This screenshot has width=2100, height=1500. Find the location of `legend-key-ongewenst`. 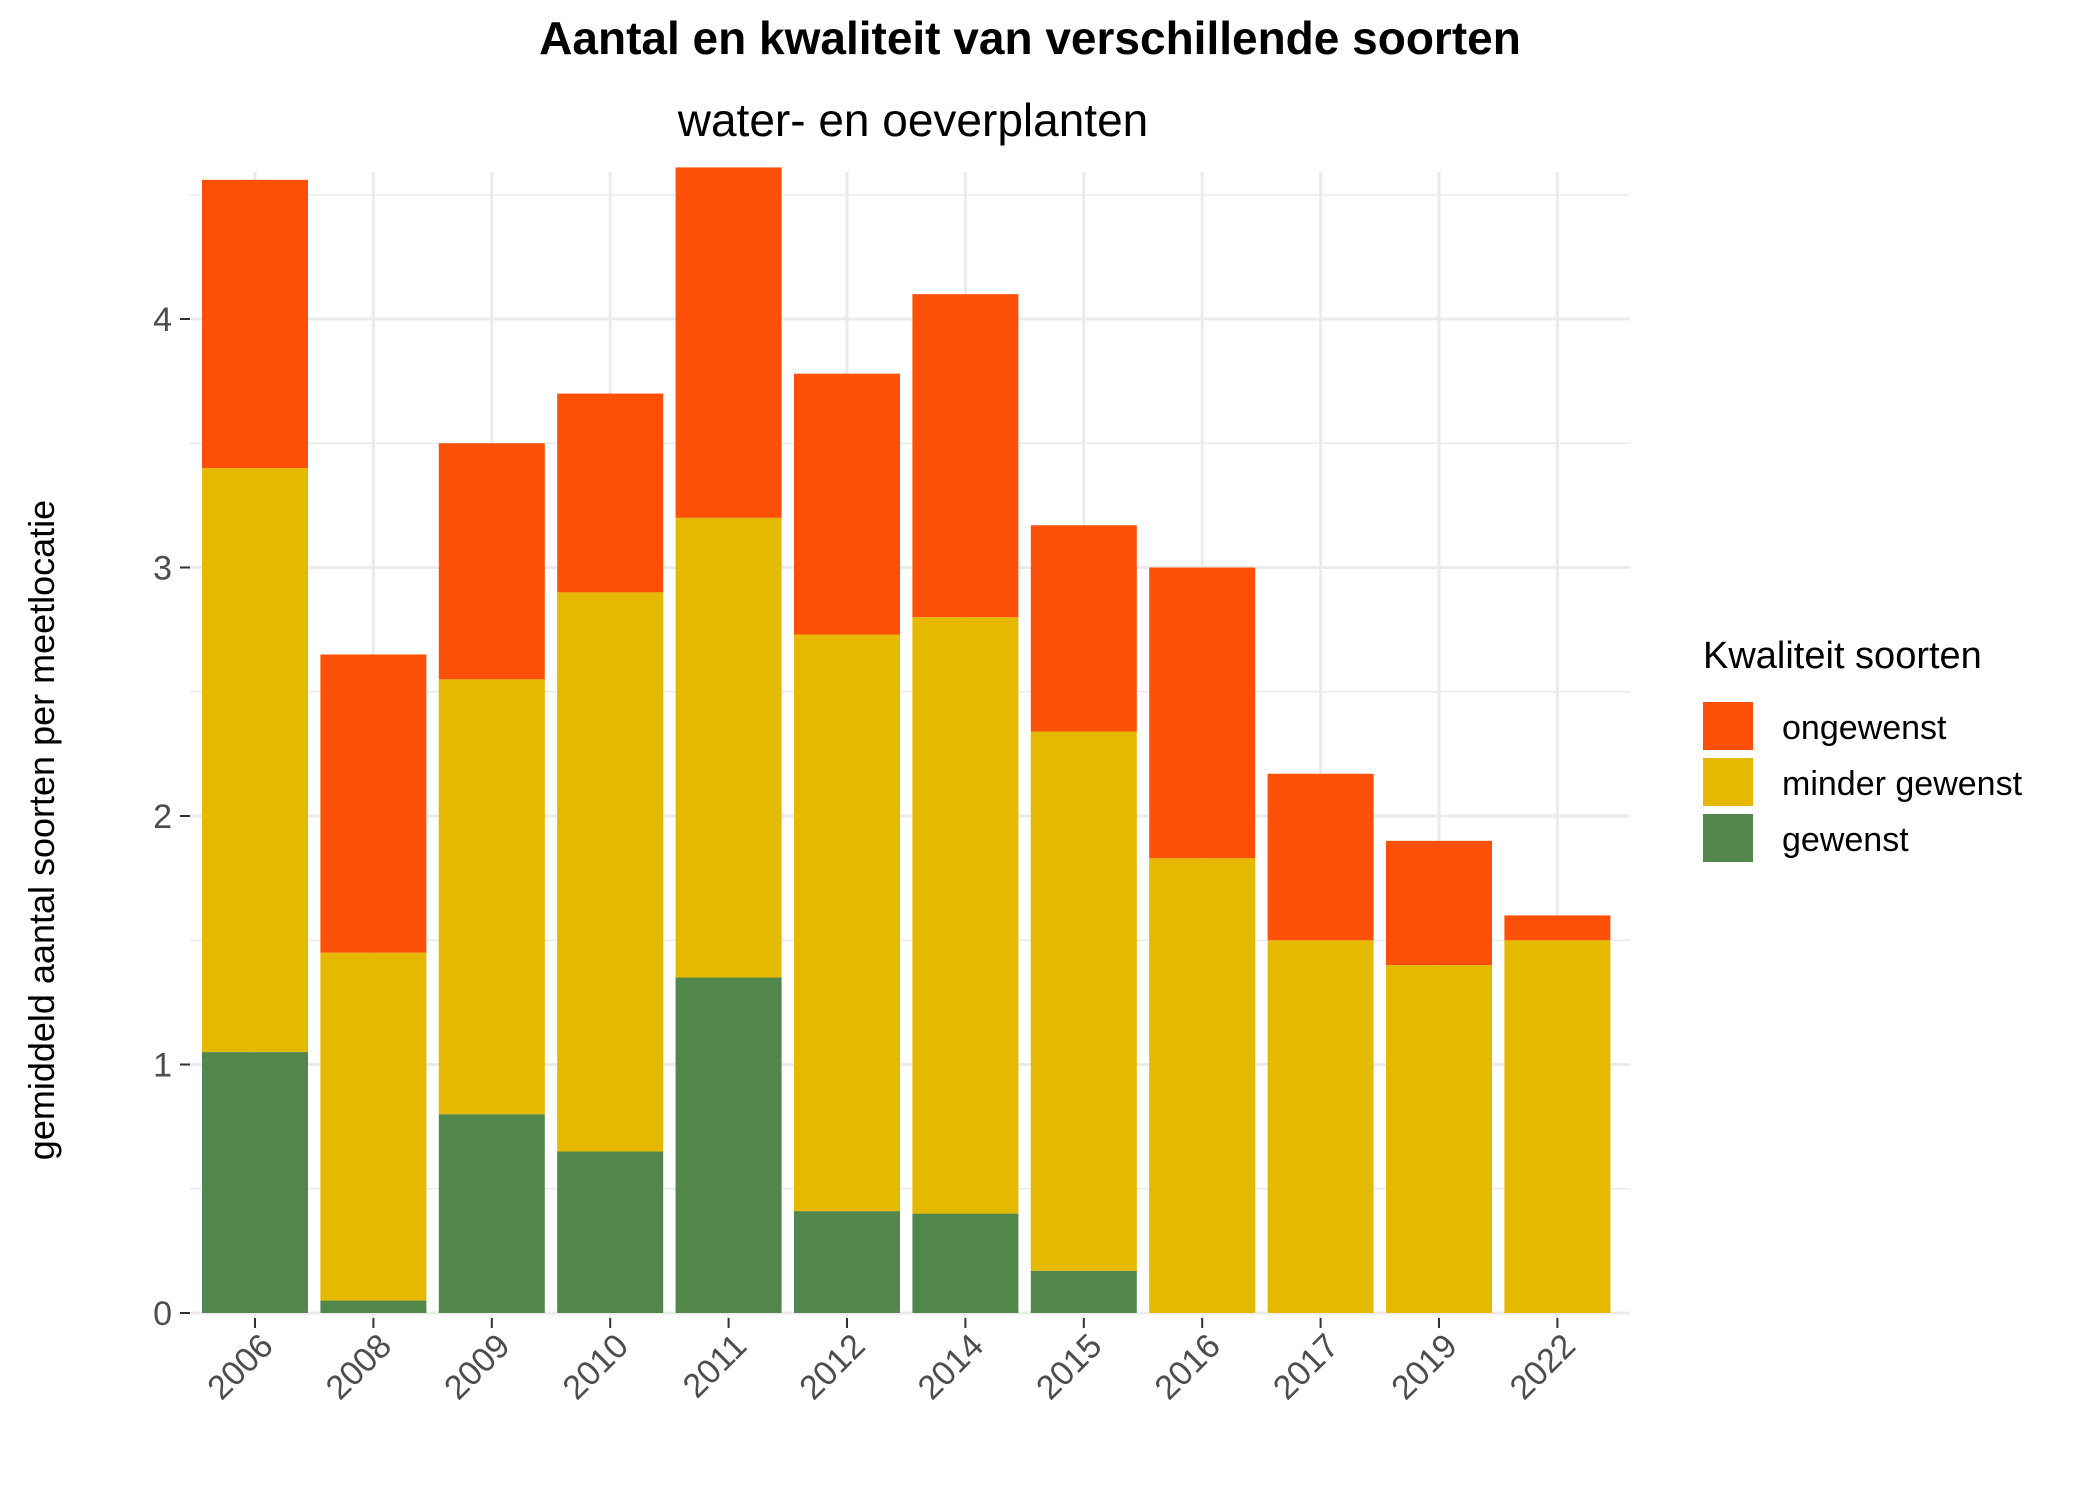

legend-key-ongewenst is located at coordinates (1728, 726).